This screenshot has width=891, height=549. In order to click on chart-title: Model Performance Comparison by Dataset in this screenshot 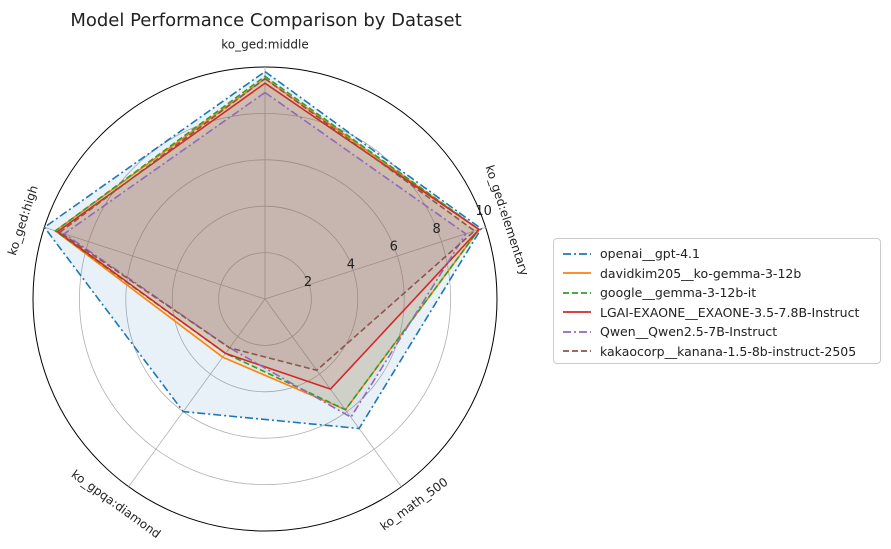, I will do `click(265, 20)`.